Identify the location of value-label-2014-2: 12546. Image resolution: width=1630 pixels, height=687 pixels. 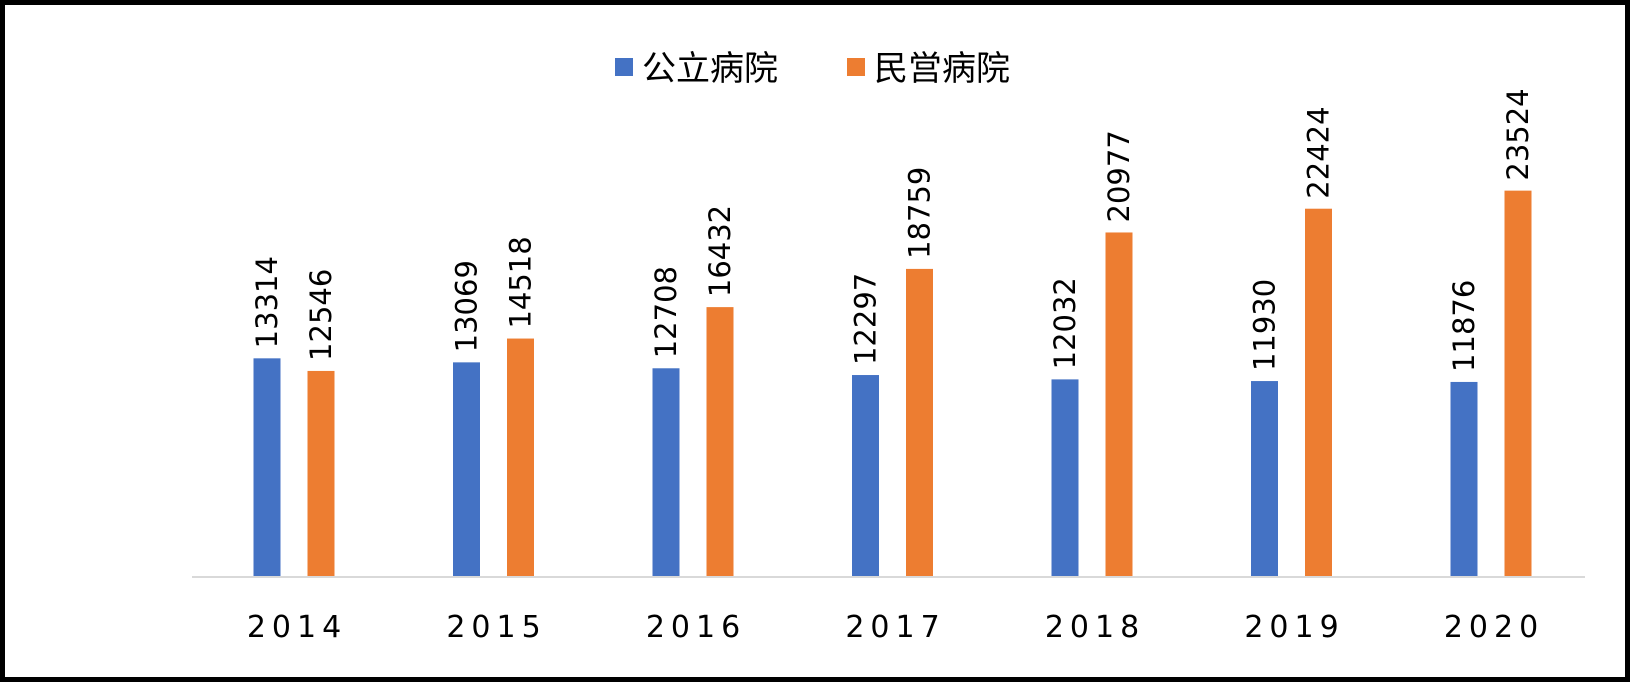
(321, 315).